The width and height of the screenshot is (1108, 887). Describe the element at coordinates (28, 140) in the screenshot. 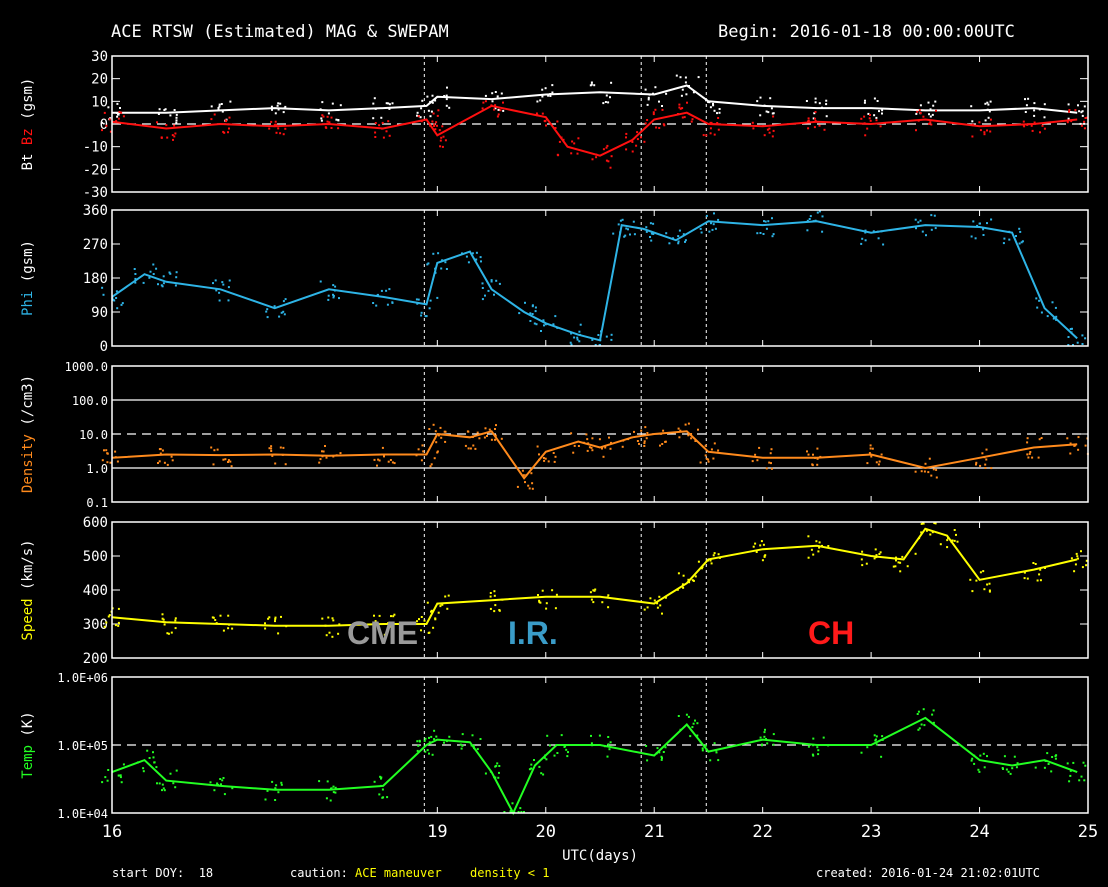

I see `y-label-part: Bz` at that location.